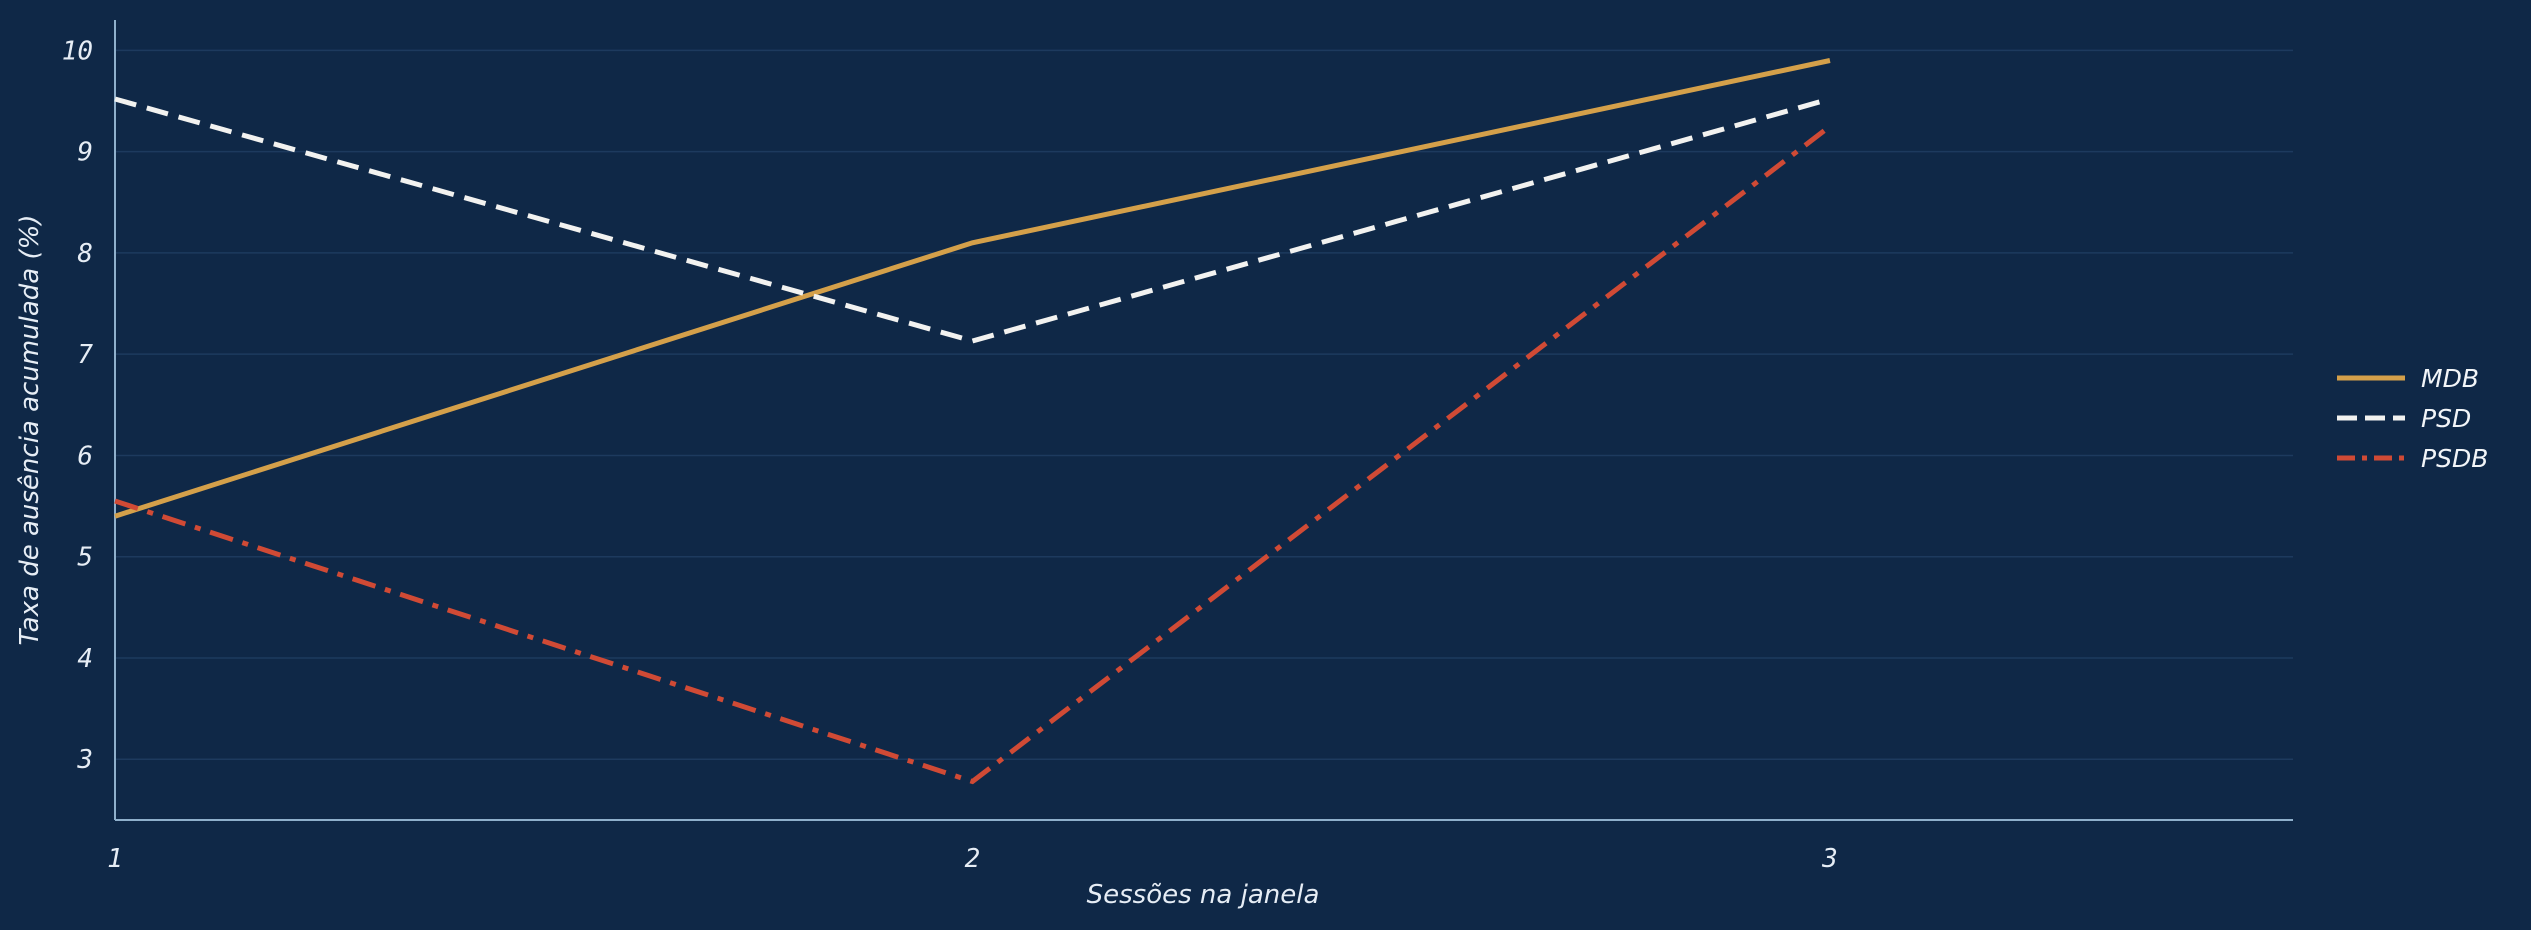 This screenshot has width=2531, height=930. What do you see at coordinates (2412, 418) in the screenshot?
I see `legend: MDB PSD PSDB` at bounding box center [2412, 418].